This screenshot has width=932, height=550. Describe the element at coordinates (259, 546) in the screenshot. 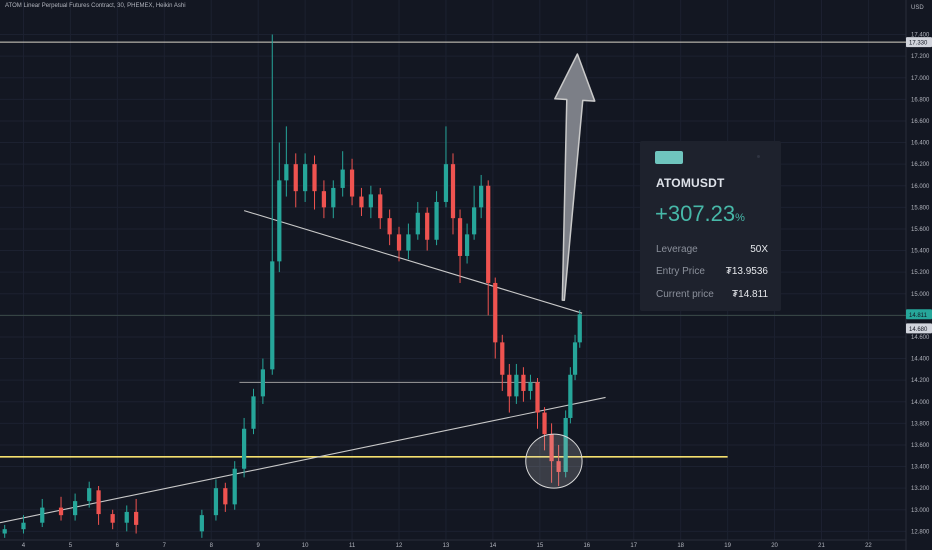

I see `x-tick-label: 9` at that location.